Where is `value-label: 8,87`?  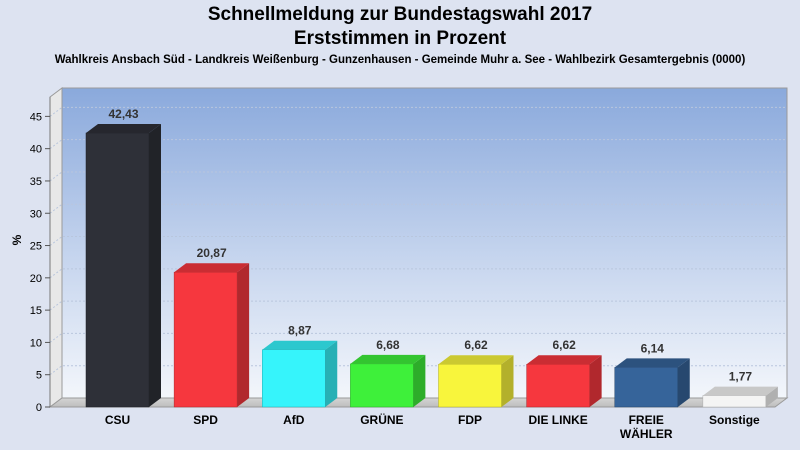 value-label: 8,87 is located at coordinates (300, 331).